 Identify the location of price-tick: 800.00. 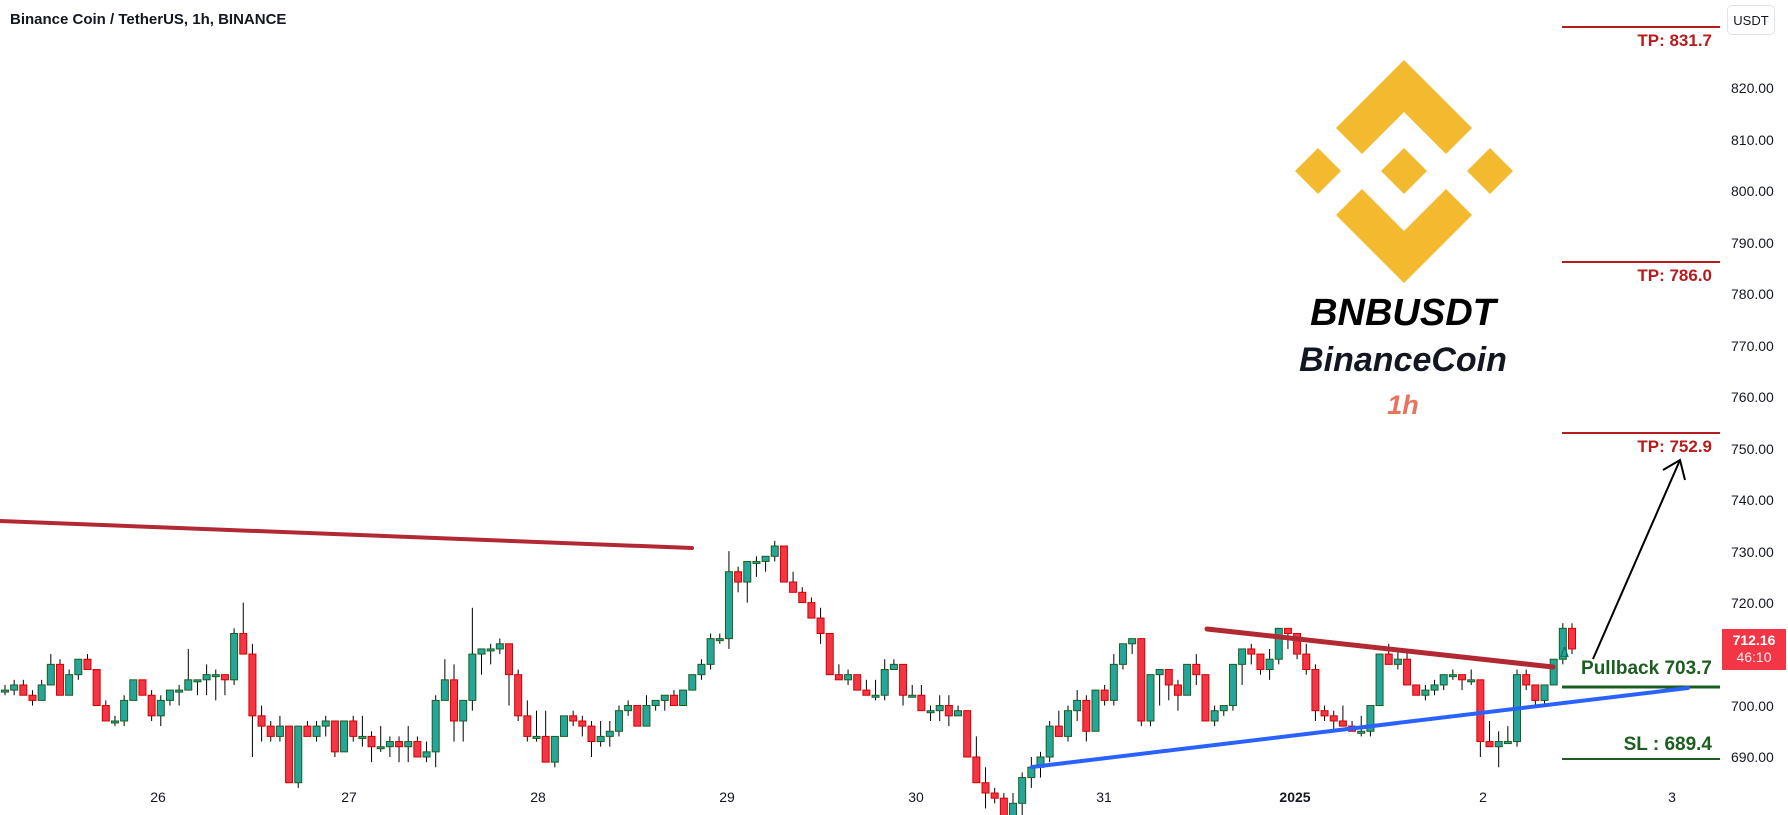
(1752, 191).